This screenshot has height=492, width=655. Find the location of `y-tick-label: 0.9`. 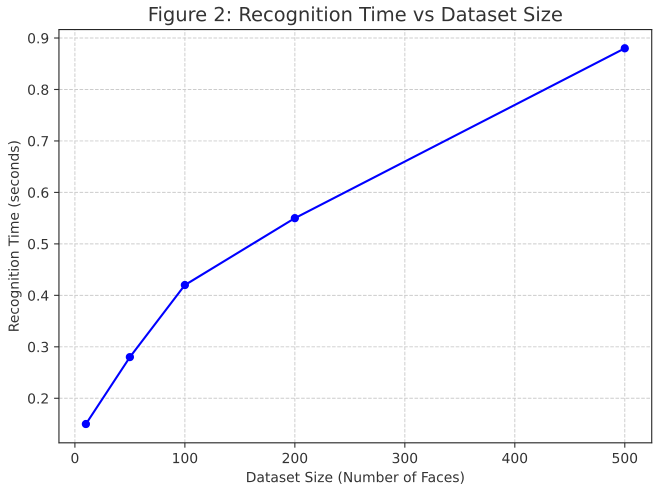

y-tick-label: 0.9 is located at coordinates (38, 38).